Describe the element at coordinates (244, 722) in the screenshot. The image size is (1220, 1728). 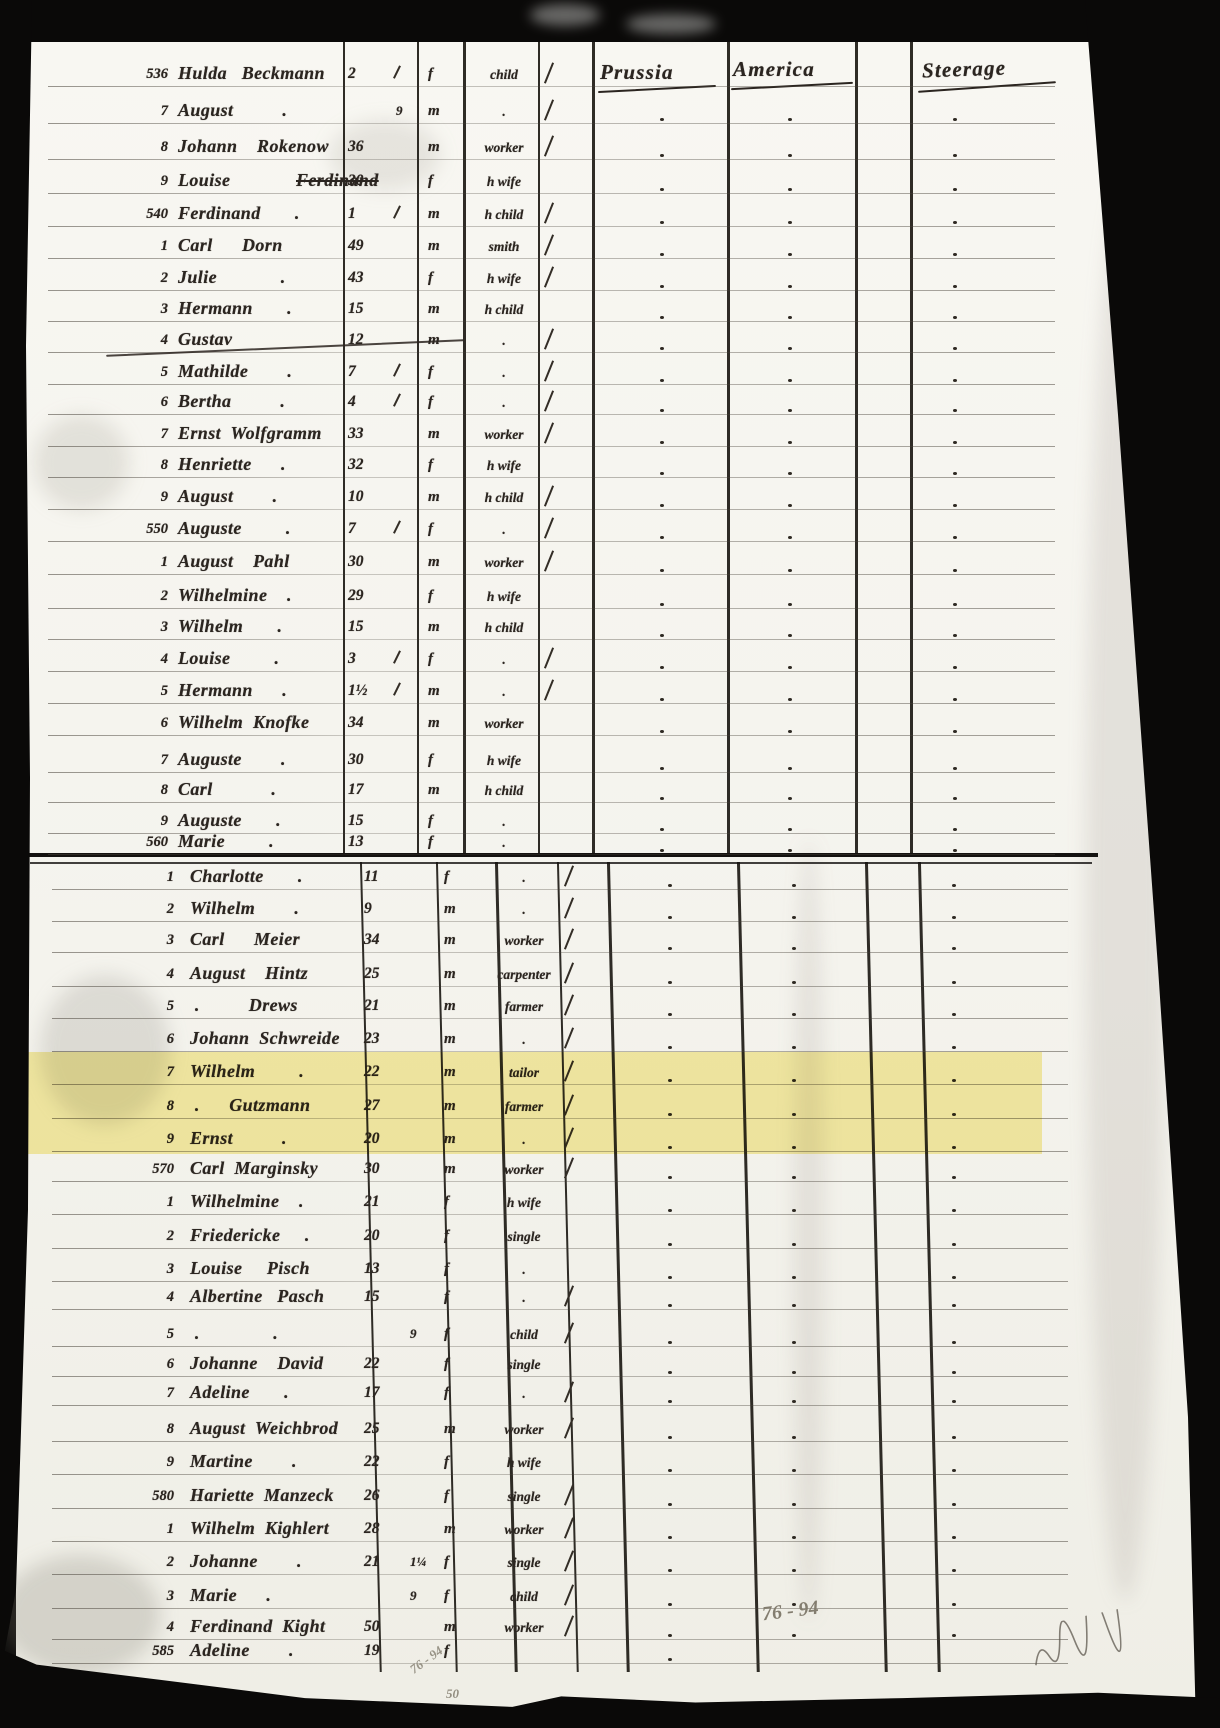
I see `passenger-name: Wilhelm Knofke` at that location.